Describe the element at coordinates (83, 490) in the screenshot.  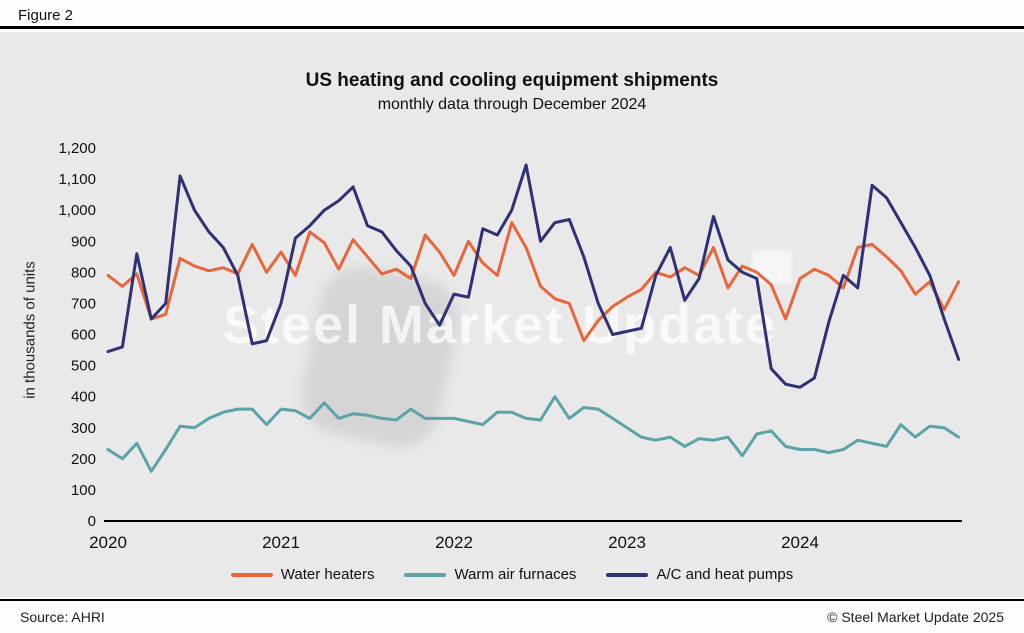
I see `y-tick-label: 100` at that location.